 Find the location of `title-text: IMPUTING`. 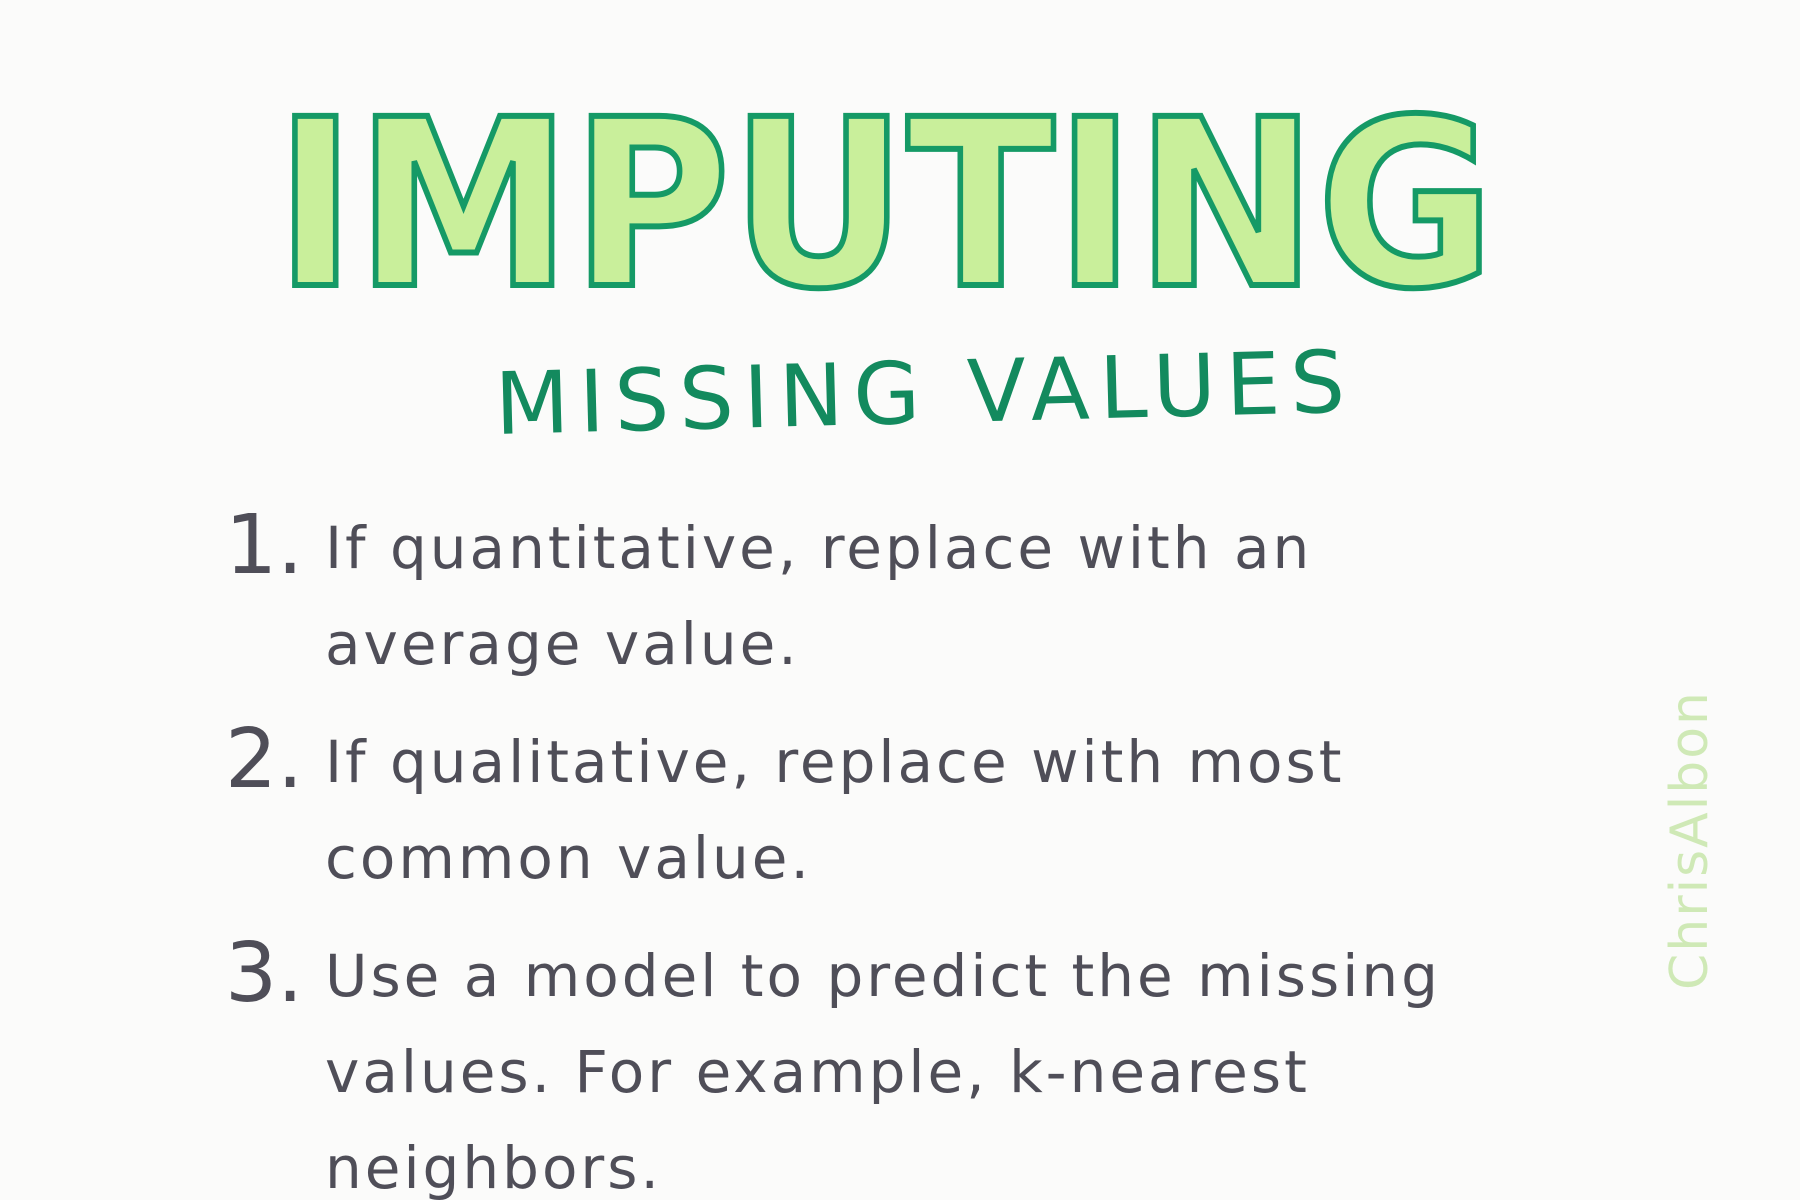

title-text: IMPUTING is located at coordinates (885, 210).